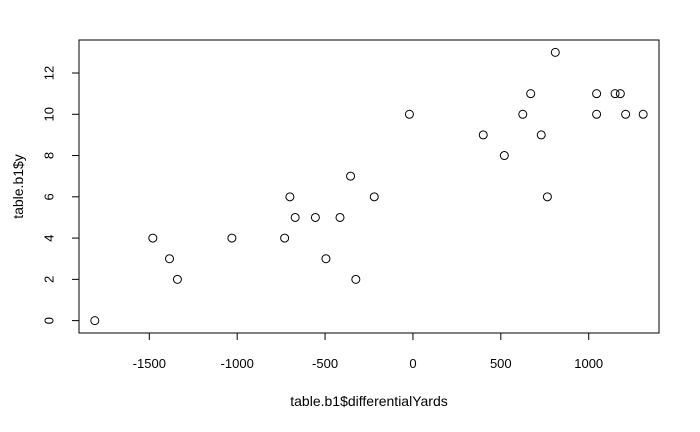  I want to click on y-tick-label: 6, so click(49, 196).